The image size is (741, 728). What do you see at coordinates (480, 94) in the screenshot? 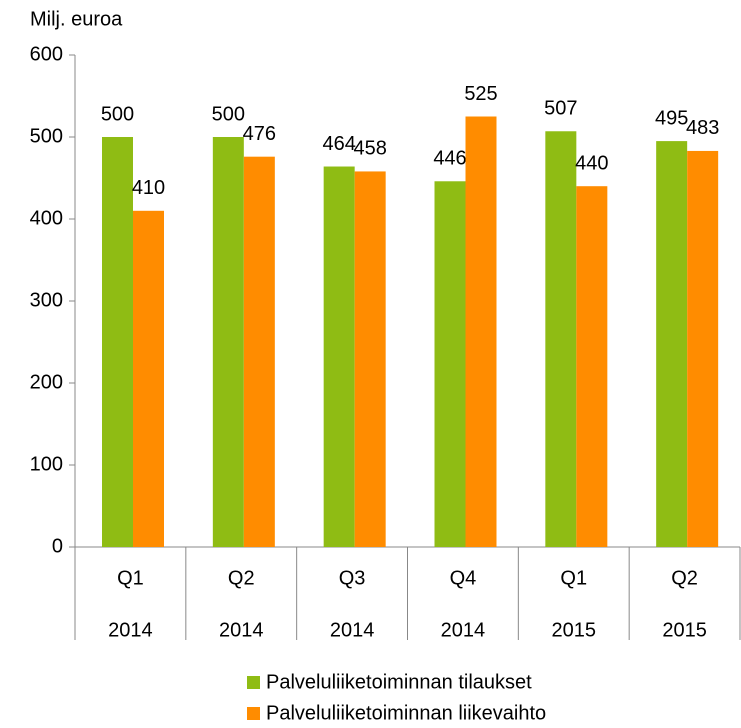
I see `data-label: 525` at bounding box center [480, 94].